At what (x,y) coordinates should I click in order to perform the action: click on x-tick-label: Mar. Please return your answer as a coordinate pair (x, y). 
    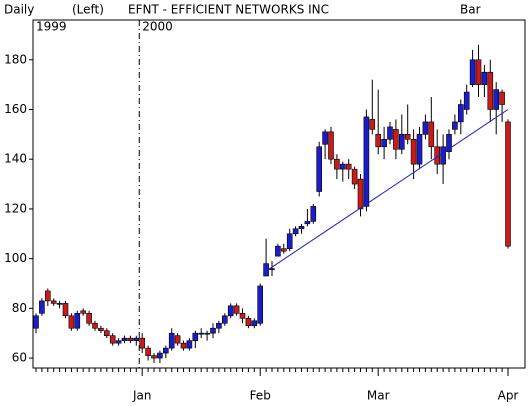
    Looking at the image, I should click on (378, 396).